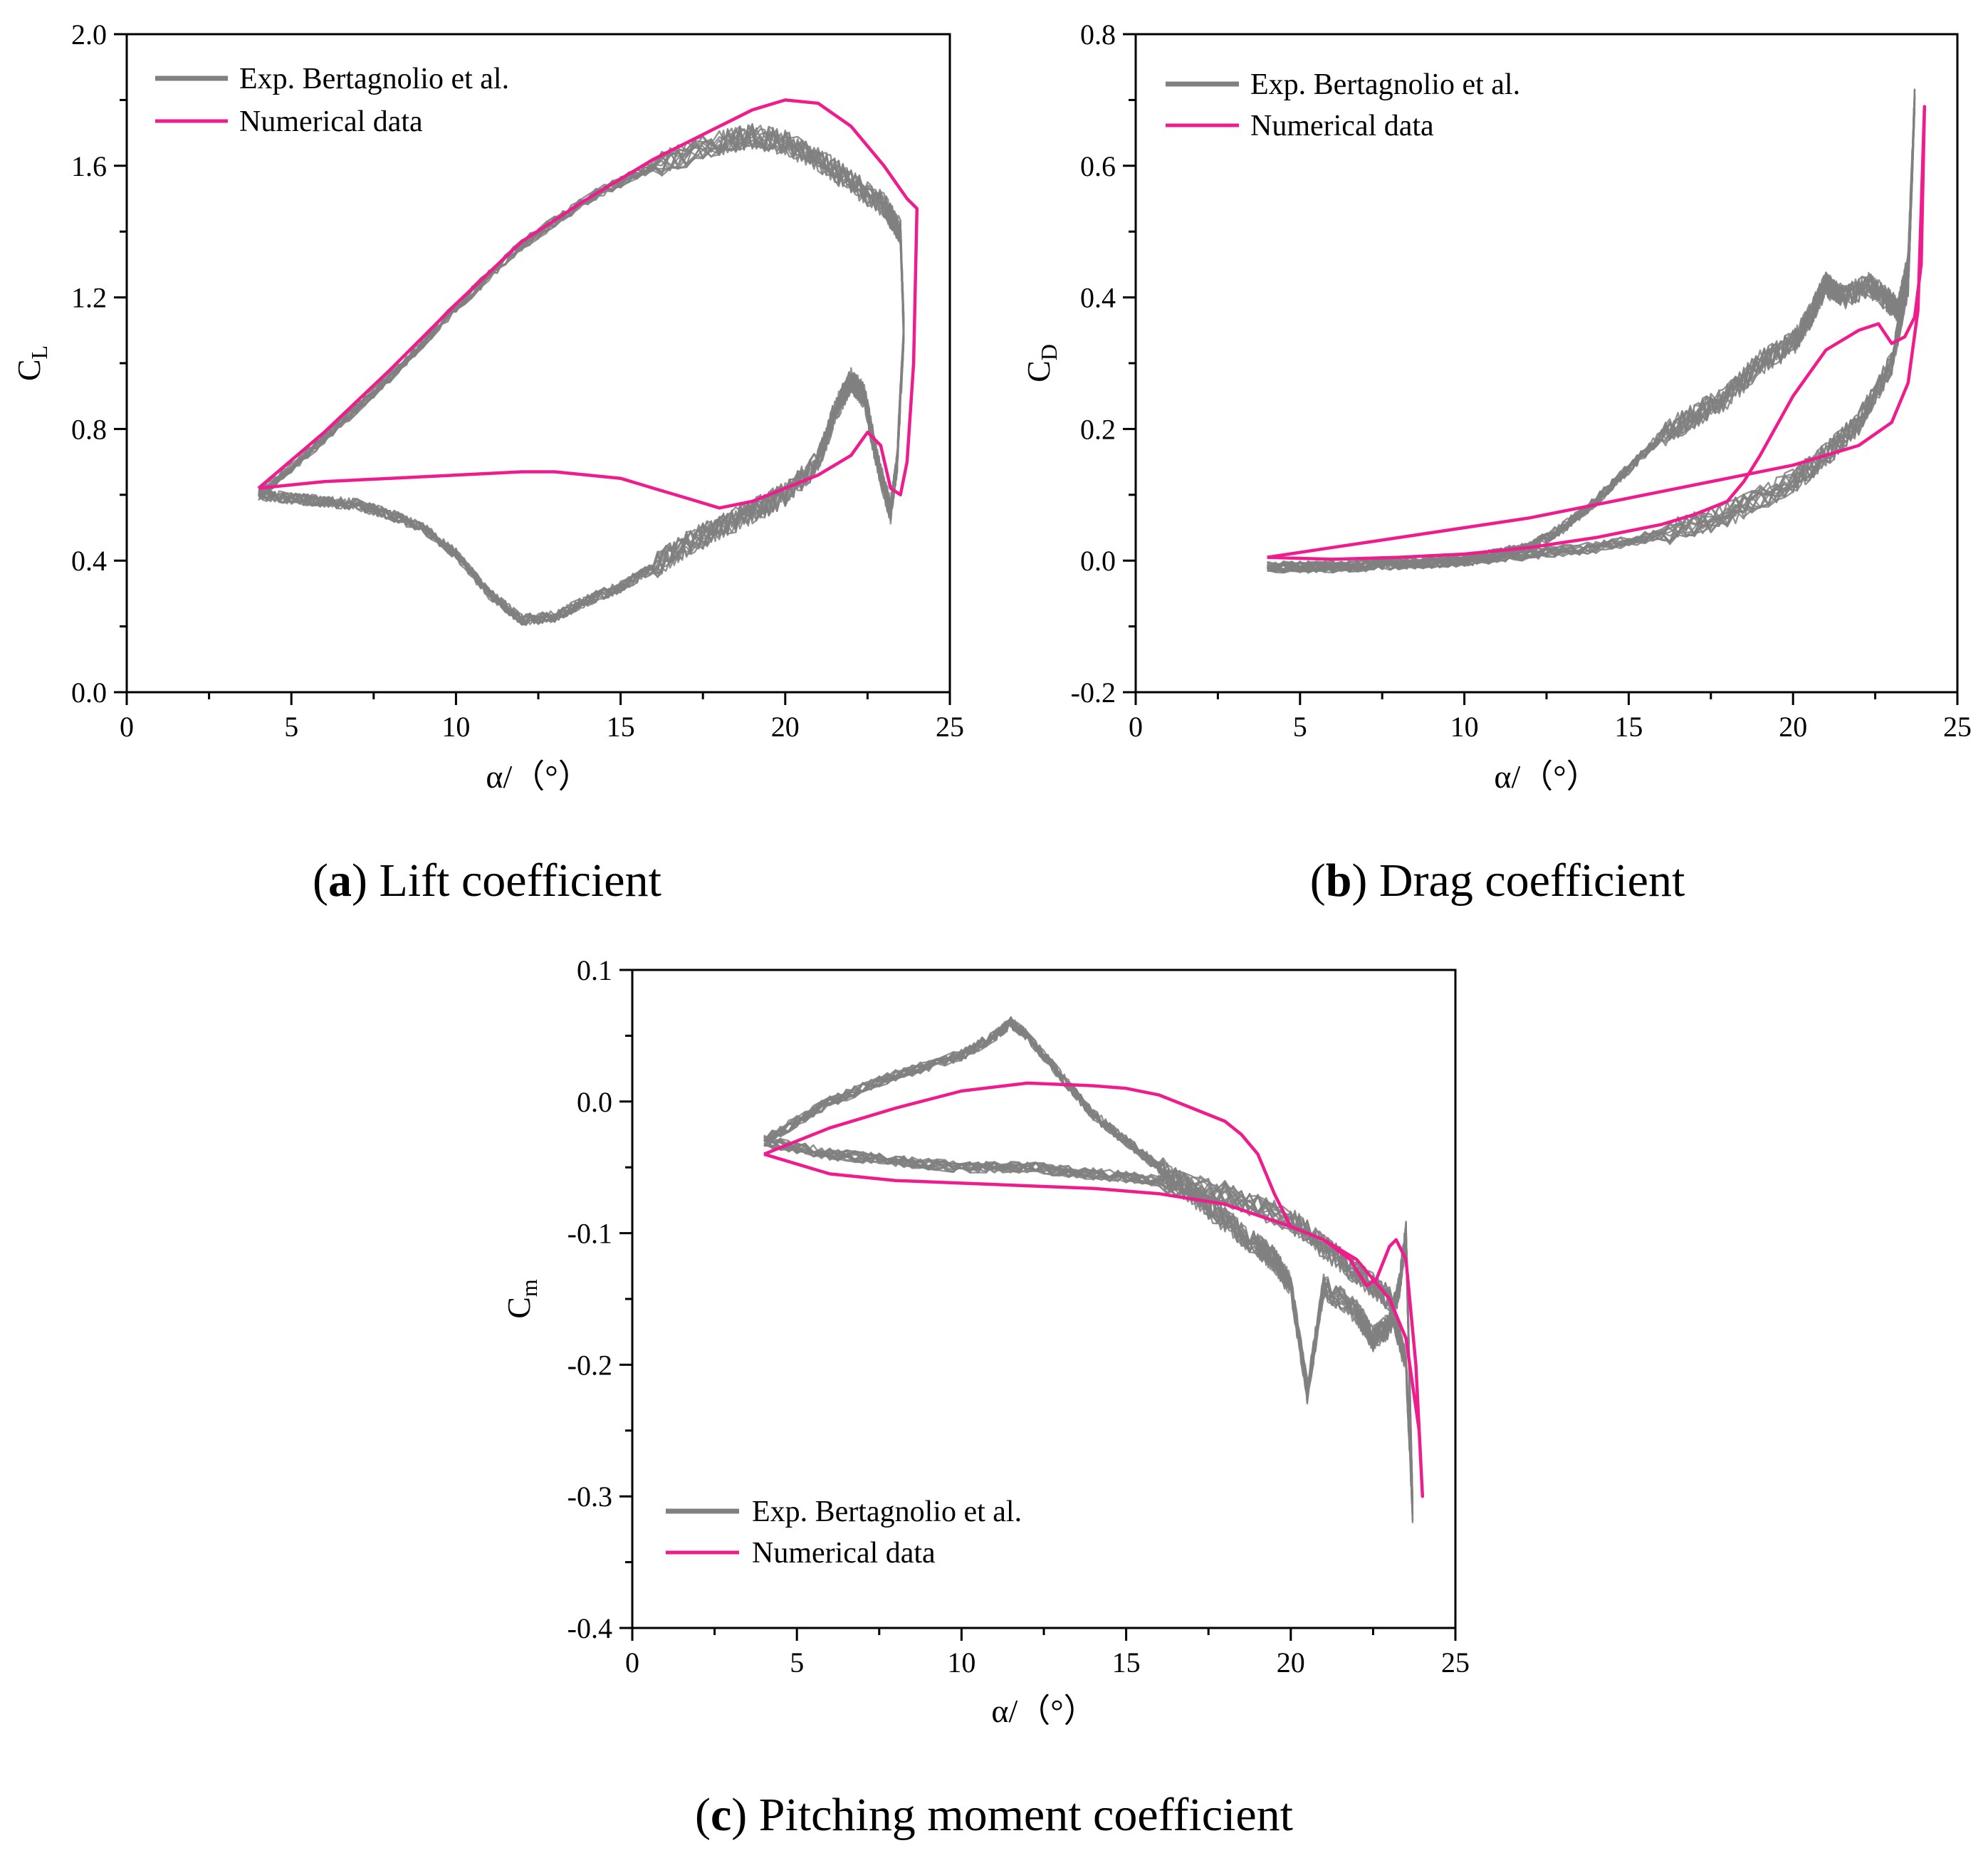 This screenshot has height=1853, width=1988. I want to click on plot-frame, so click(1044, 1299).